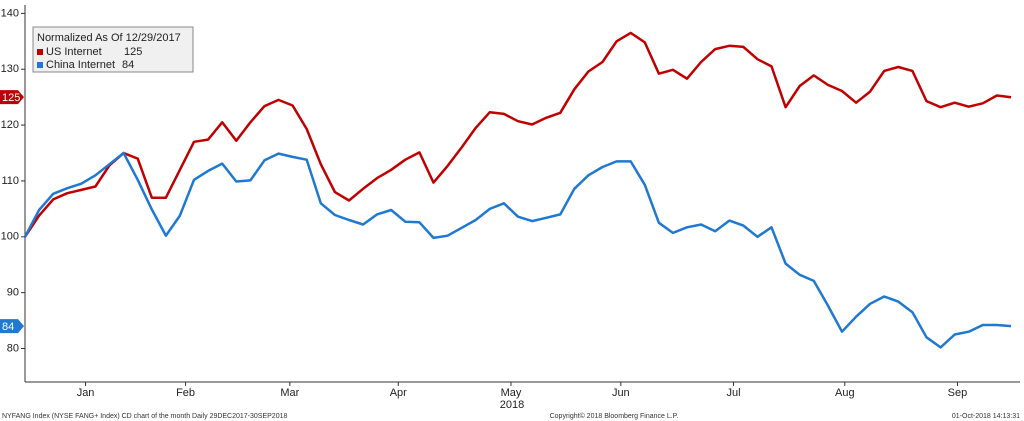 This screenshot has width=1024, height=421. What do you see at coordinates (986, 416) in the screenshot?
I see `footer-right: 01-Oct-2018 14:13:31` at bounding box center [986, 416].